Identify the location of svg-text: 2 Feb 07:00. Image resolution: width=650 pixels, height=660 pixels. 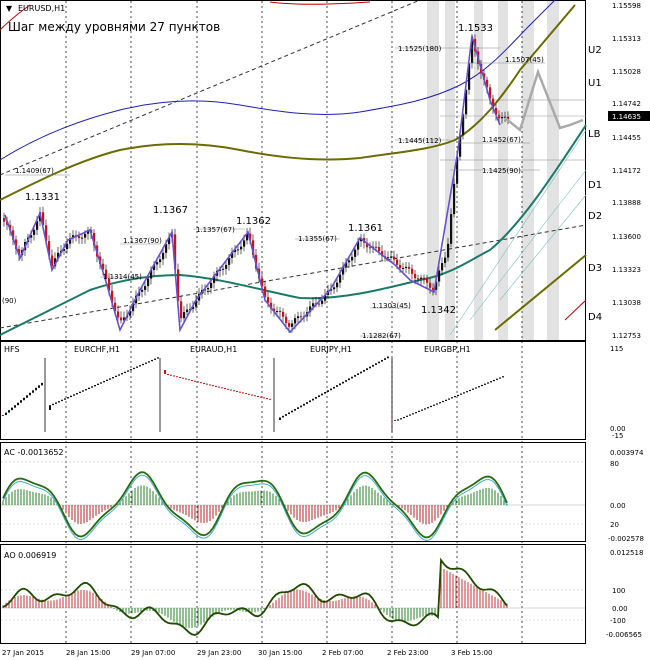
(342, 653).